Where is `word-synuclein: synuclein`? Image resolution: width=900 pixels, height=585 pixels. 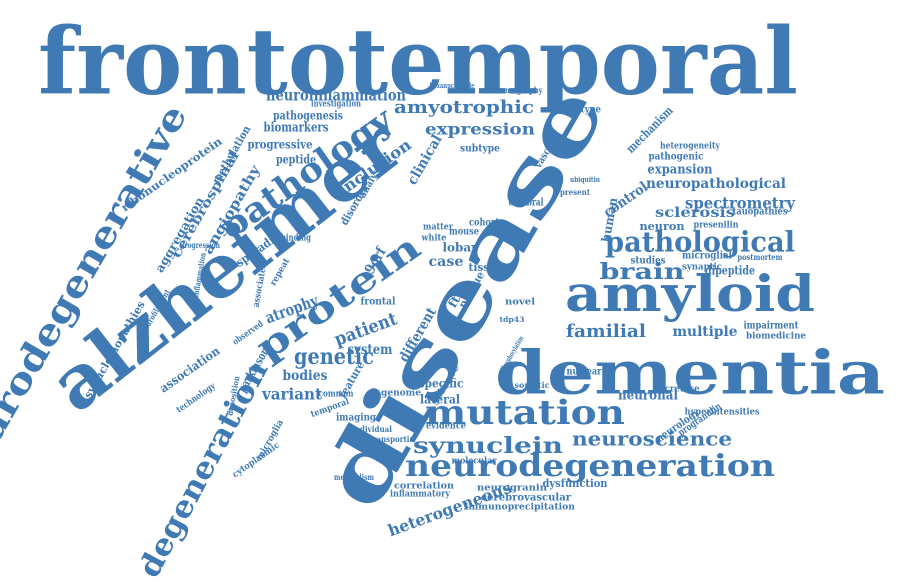
word-synuclein: synuclein is located at coordinates (488, 446).